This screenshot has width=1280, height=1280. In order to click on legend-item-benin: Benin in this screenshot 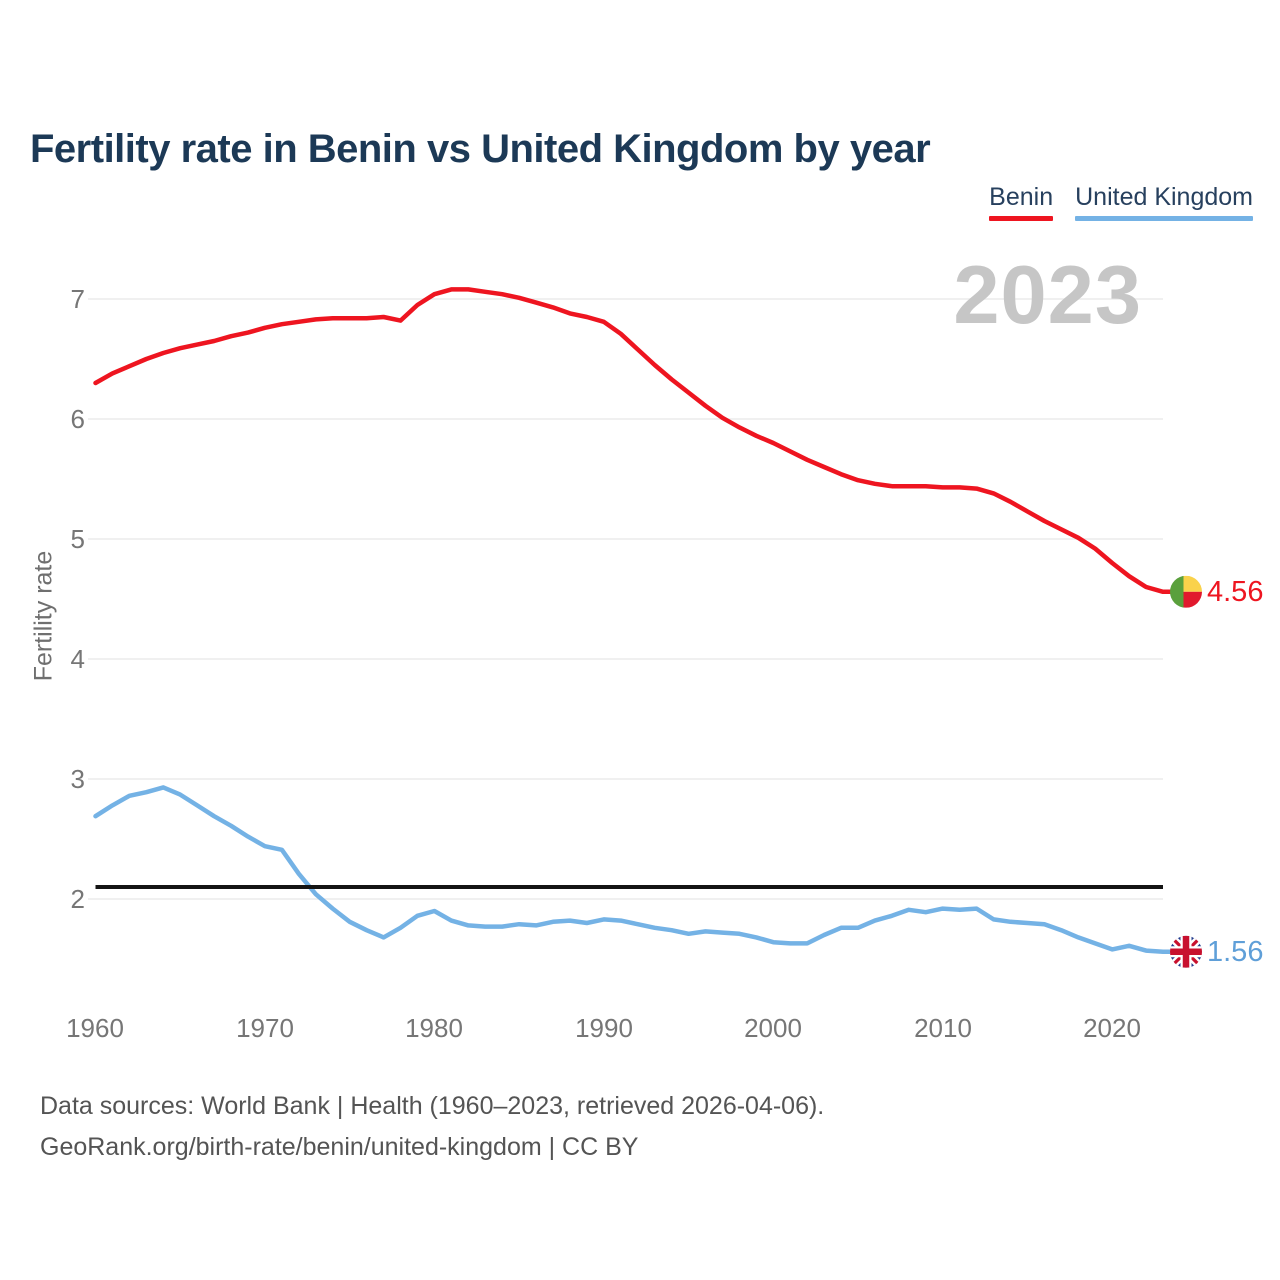, I will do `click(1021, 202)`.